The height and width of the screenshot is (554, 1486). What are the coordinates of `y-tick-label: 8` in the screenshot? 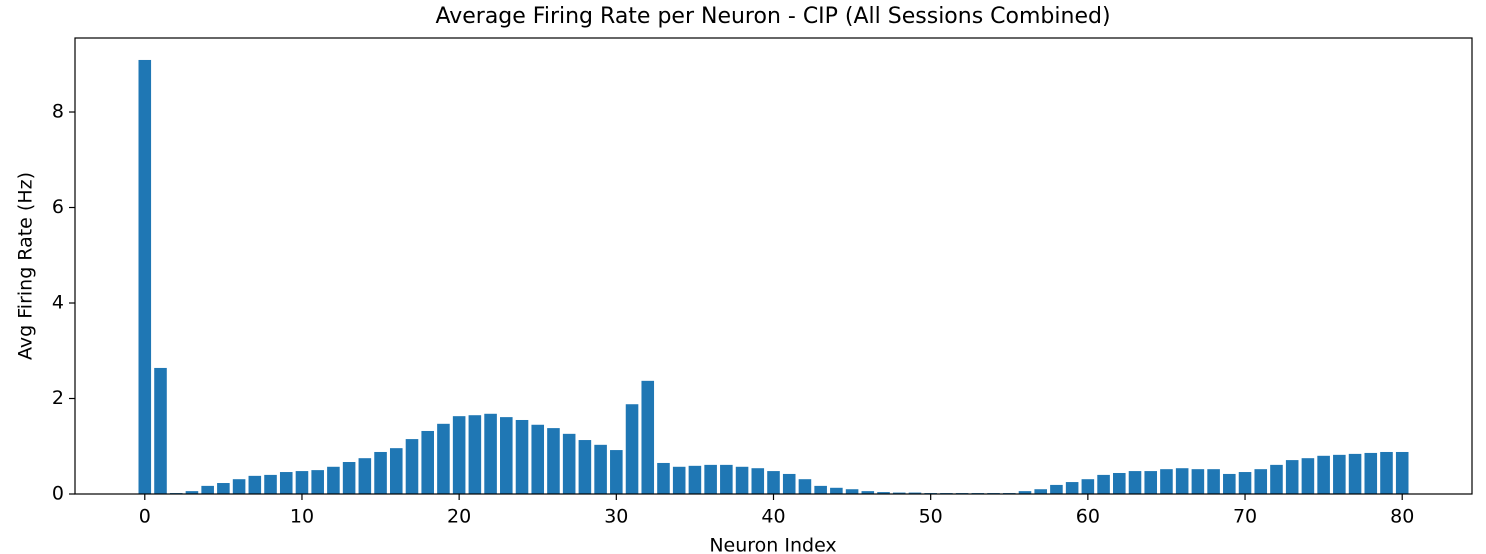 It's located at (58, 112).